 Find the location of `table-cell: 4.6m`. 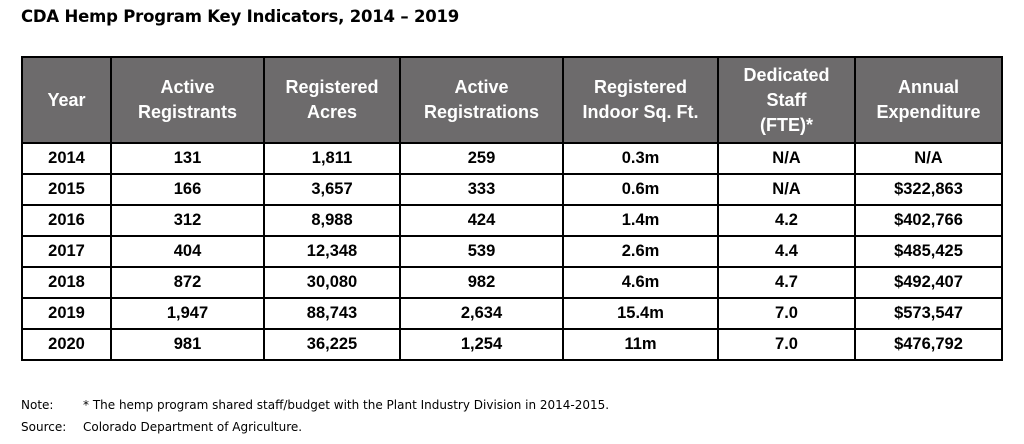

table-cell: 4.6m is located at coordinates (640, 282).